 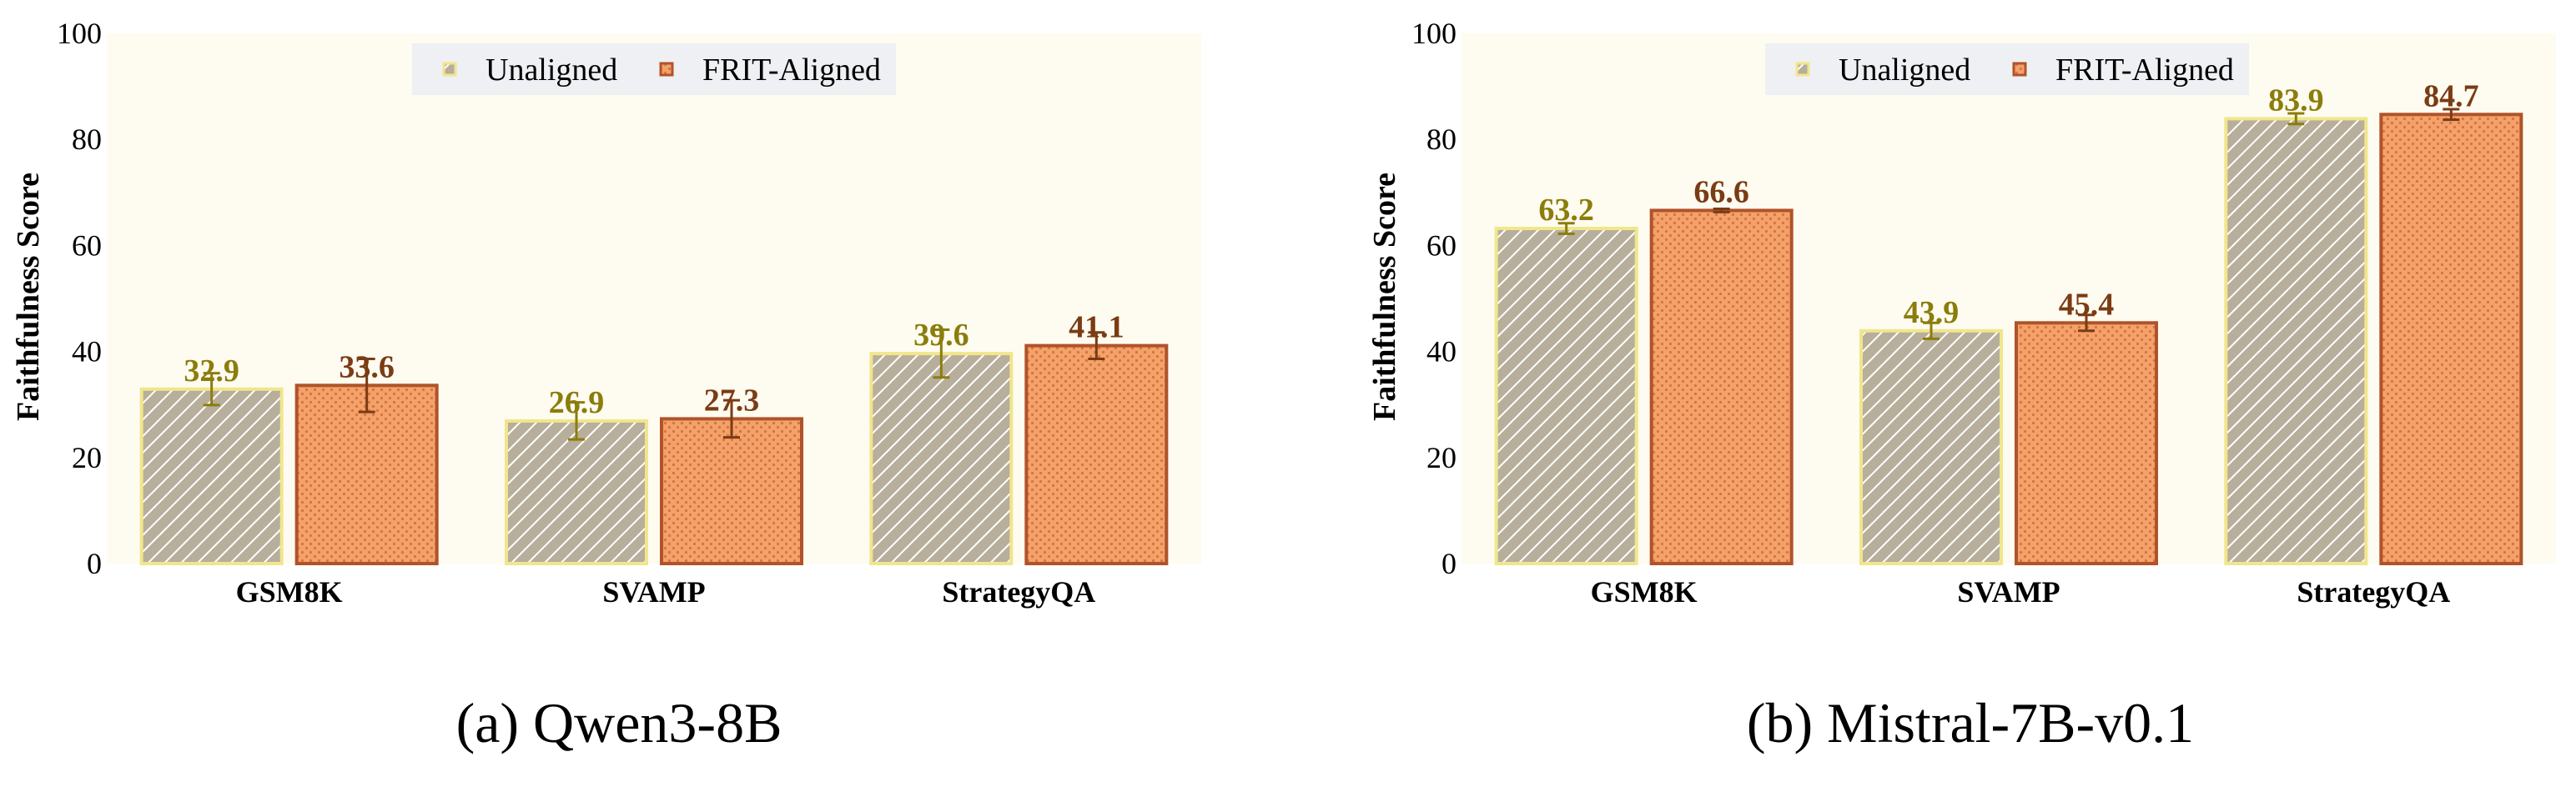 I want to click on data-label: 84.7, so click(x=2451, y=96).